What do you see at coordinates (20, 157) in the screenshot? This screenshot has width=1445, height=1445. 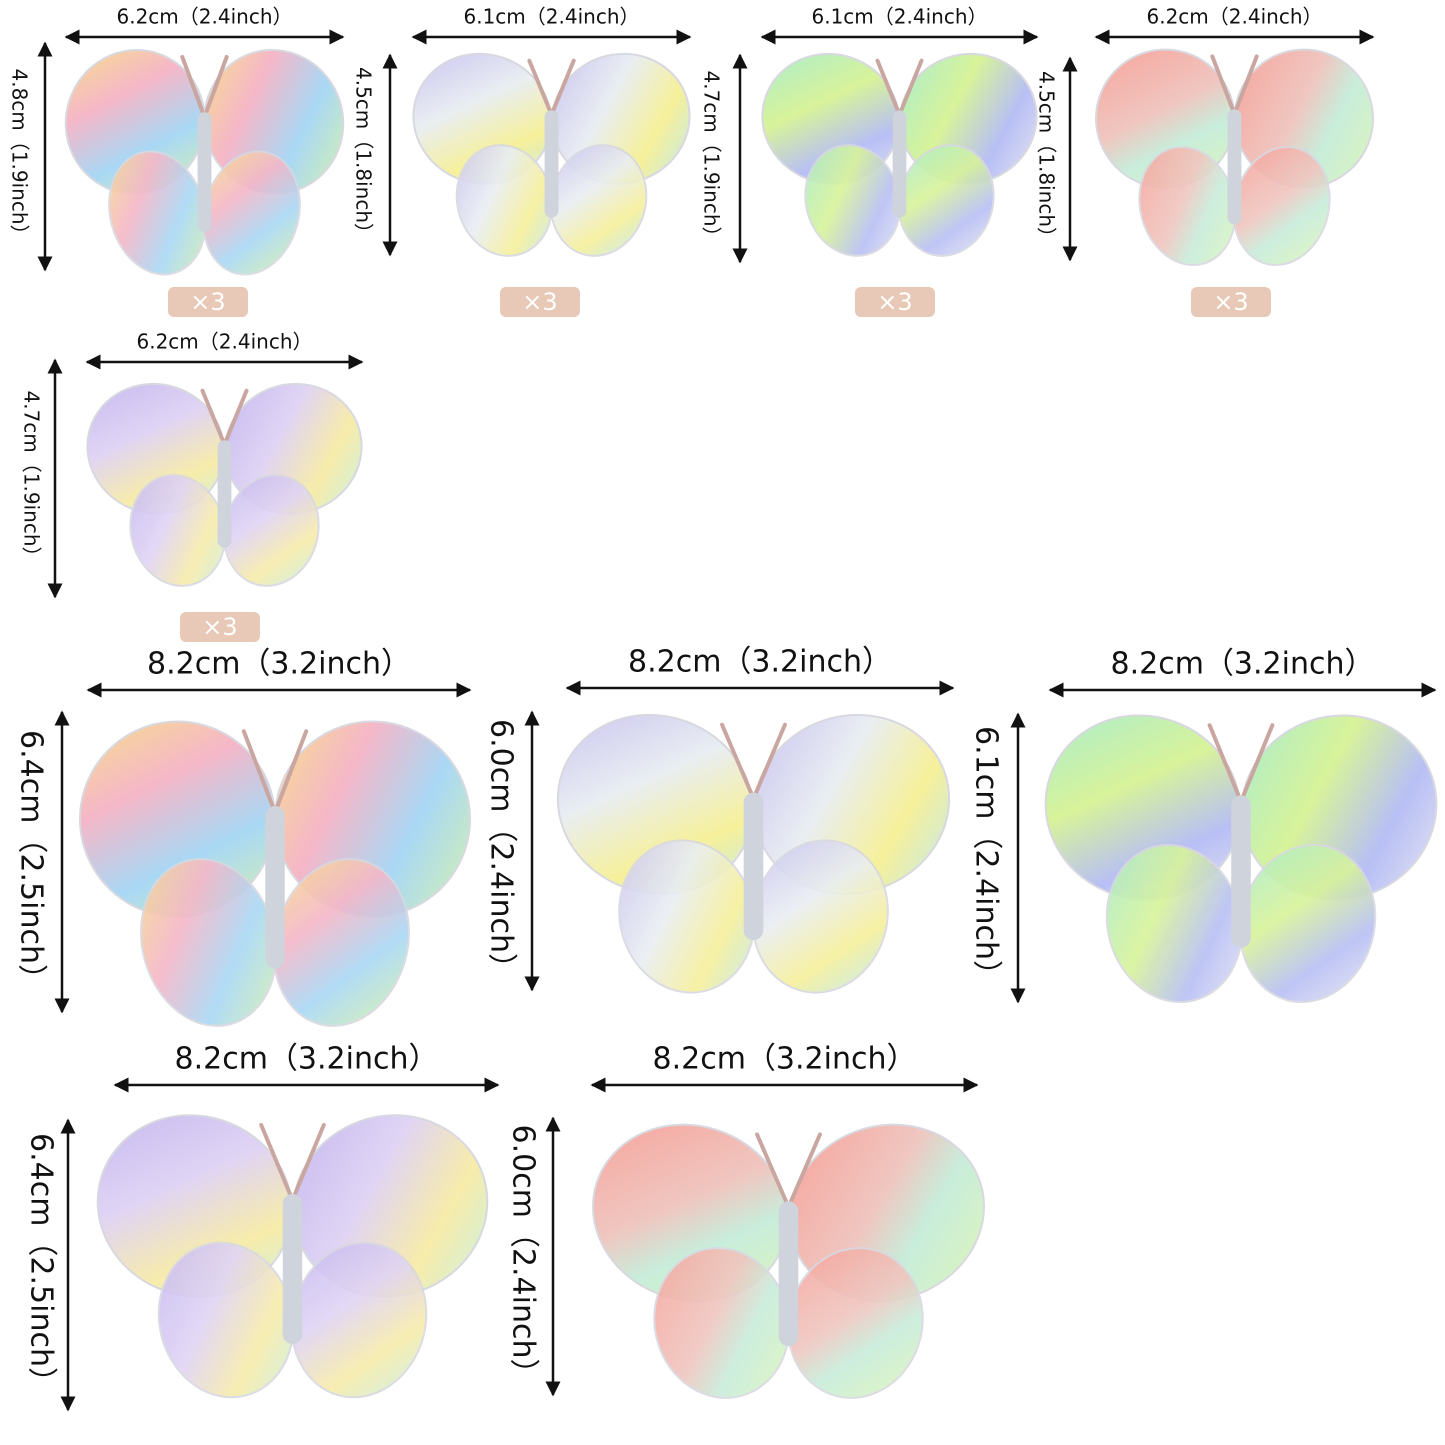 I see `height-label: 4.8cm（1.9inch）` at bounding box center [20, 157].